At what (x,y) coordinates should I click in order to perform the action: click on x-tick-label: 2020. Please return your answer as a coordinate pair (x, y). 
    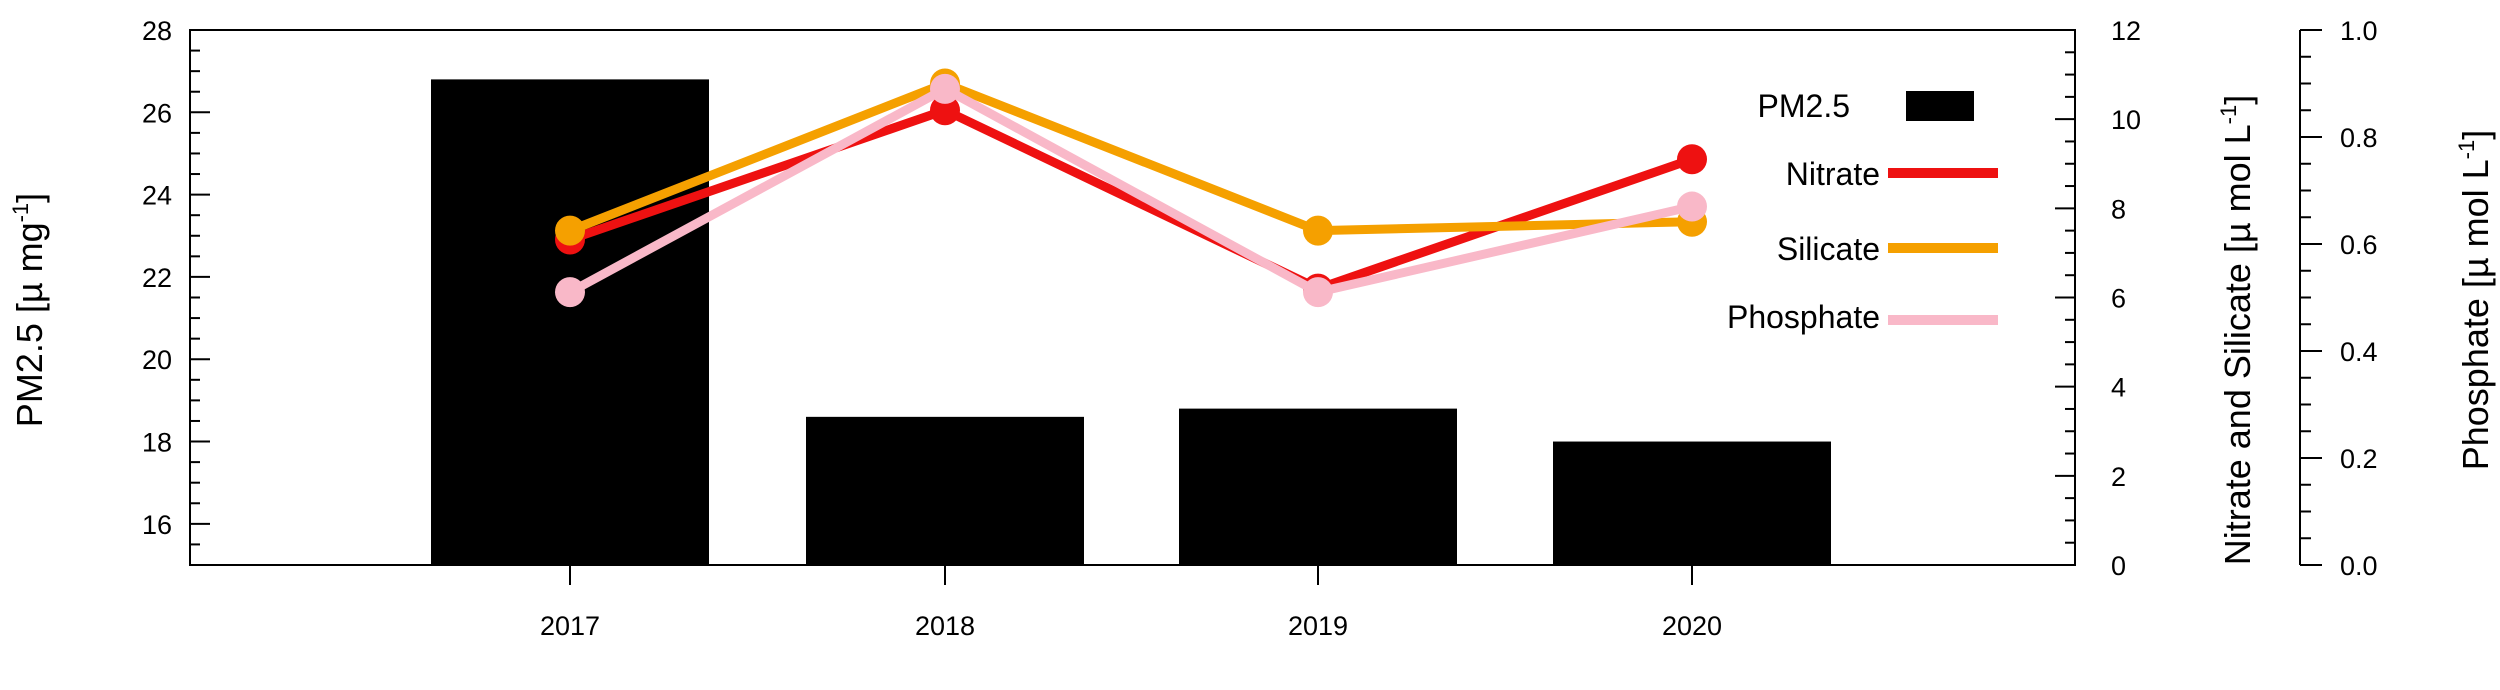
    Looking at the image, I should click on (1692, 626).